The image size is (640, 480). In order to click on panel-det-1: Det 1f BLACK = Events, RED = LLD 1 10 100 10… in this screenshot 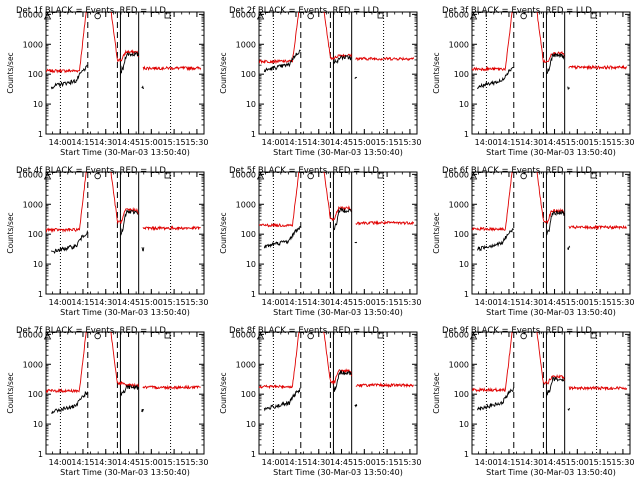, I will do `click(107, 81)`.